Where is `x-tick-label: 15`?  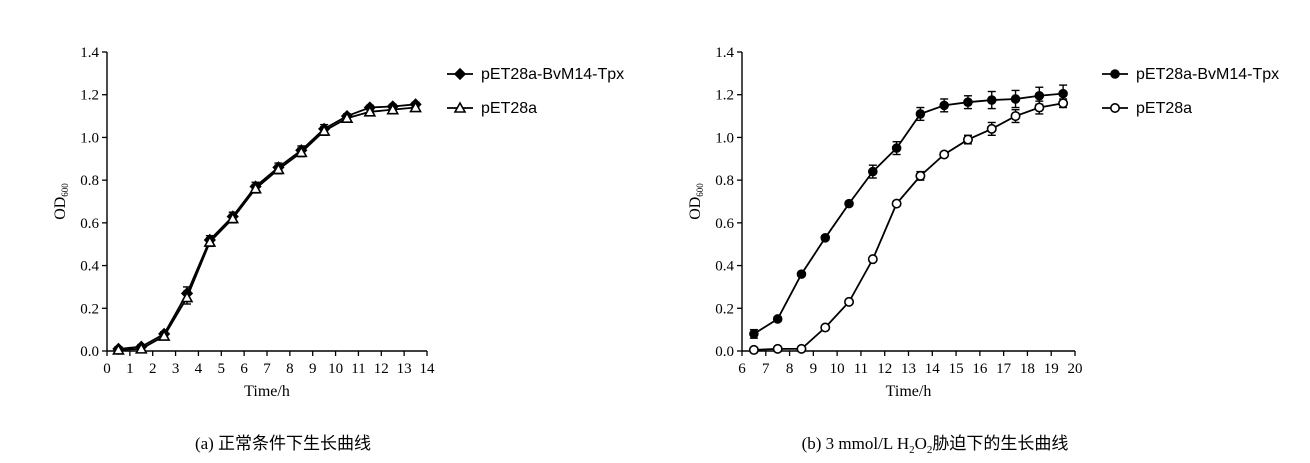
x-tick-label: 15 is located at coordinates (956, 369).